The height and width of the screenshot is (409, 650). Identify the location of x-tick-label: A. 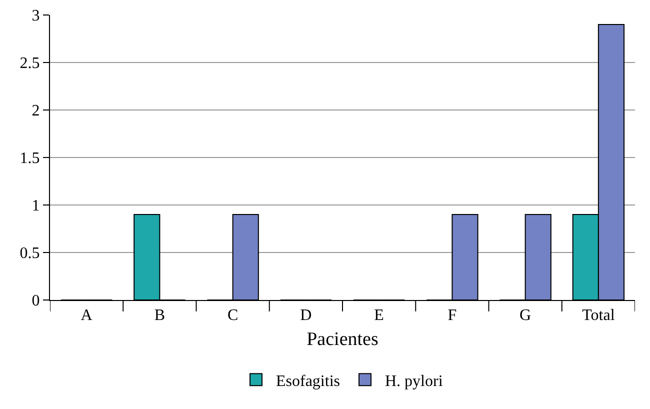
(86, 315).